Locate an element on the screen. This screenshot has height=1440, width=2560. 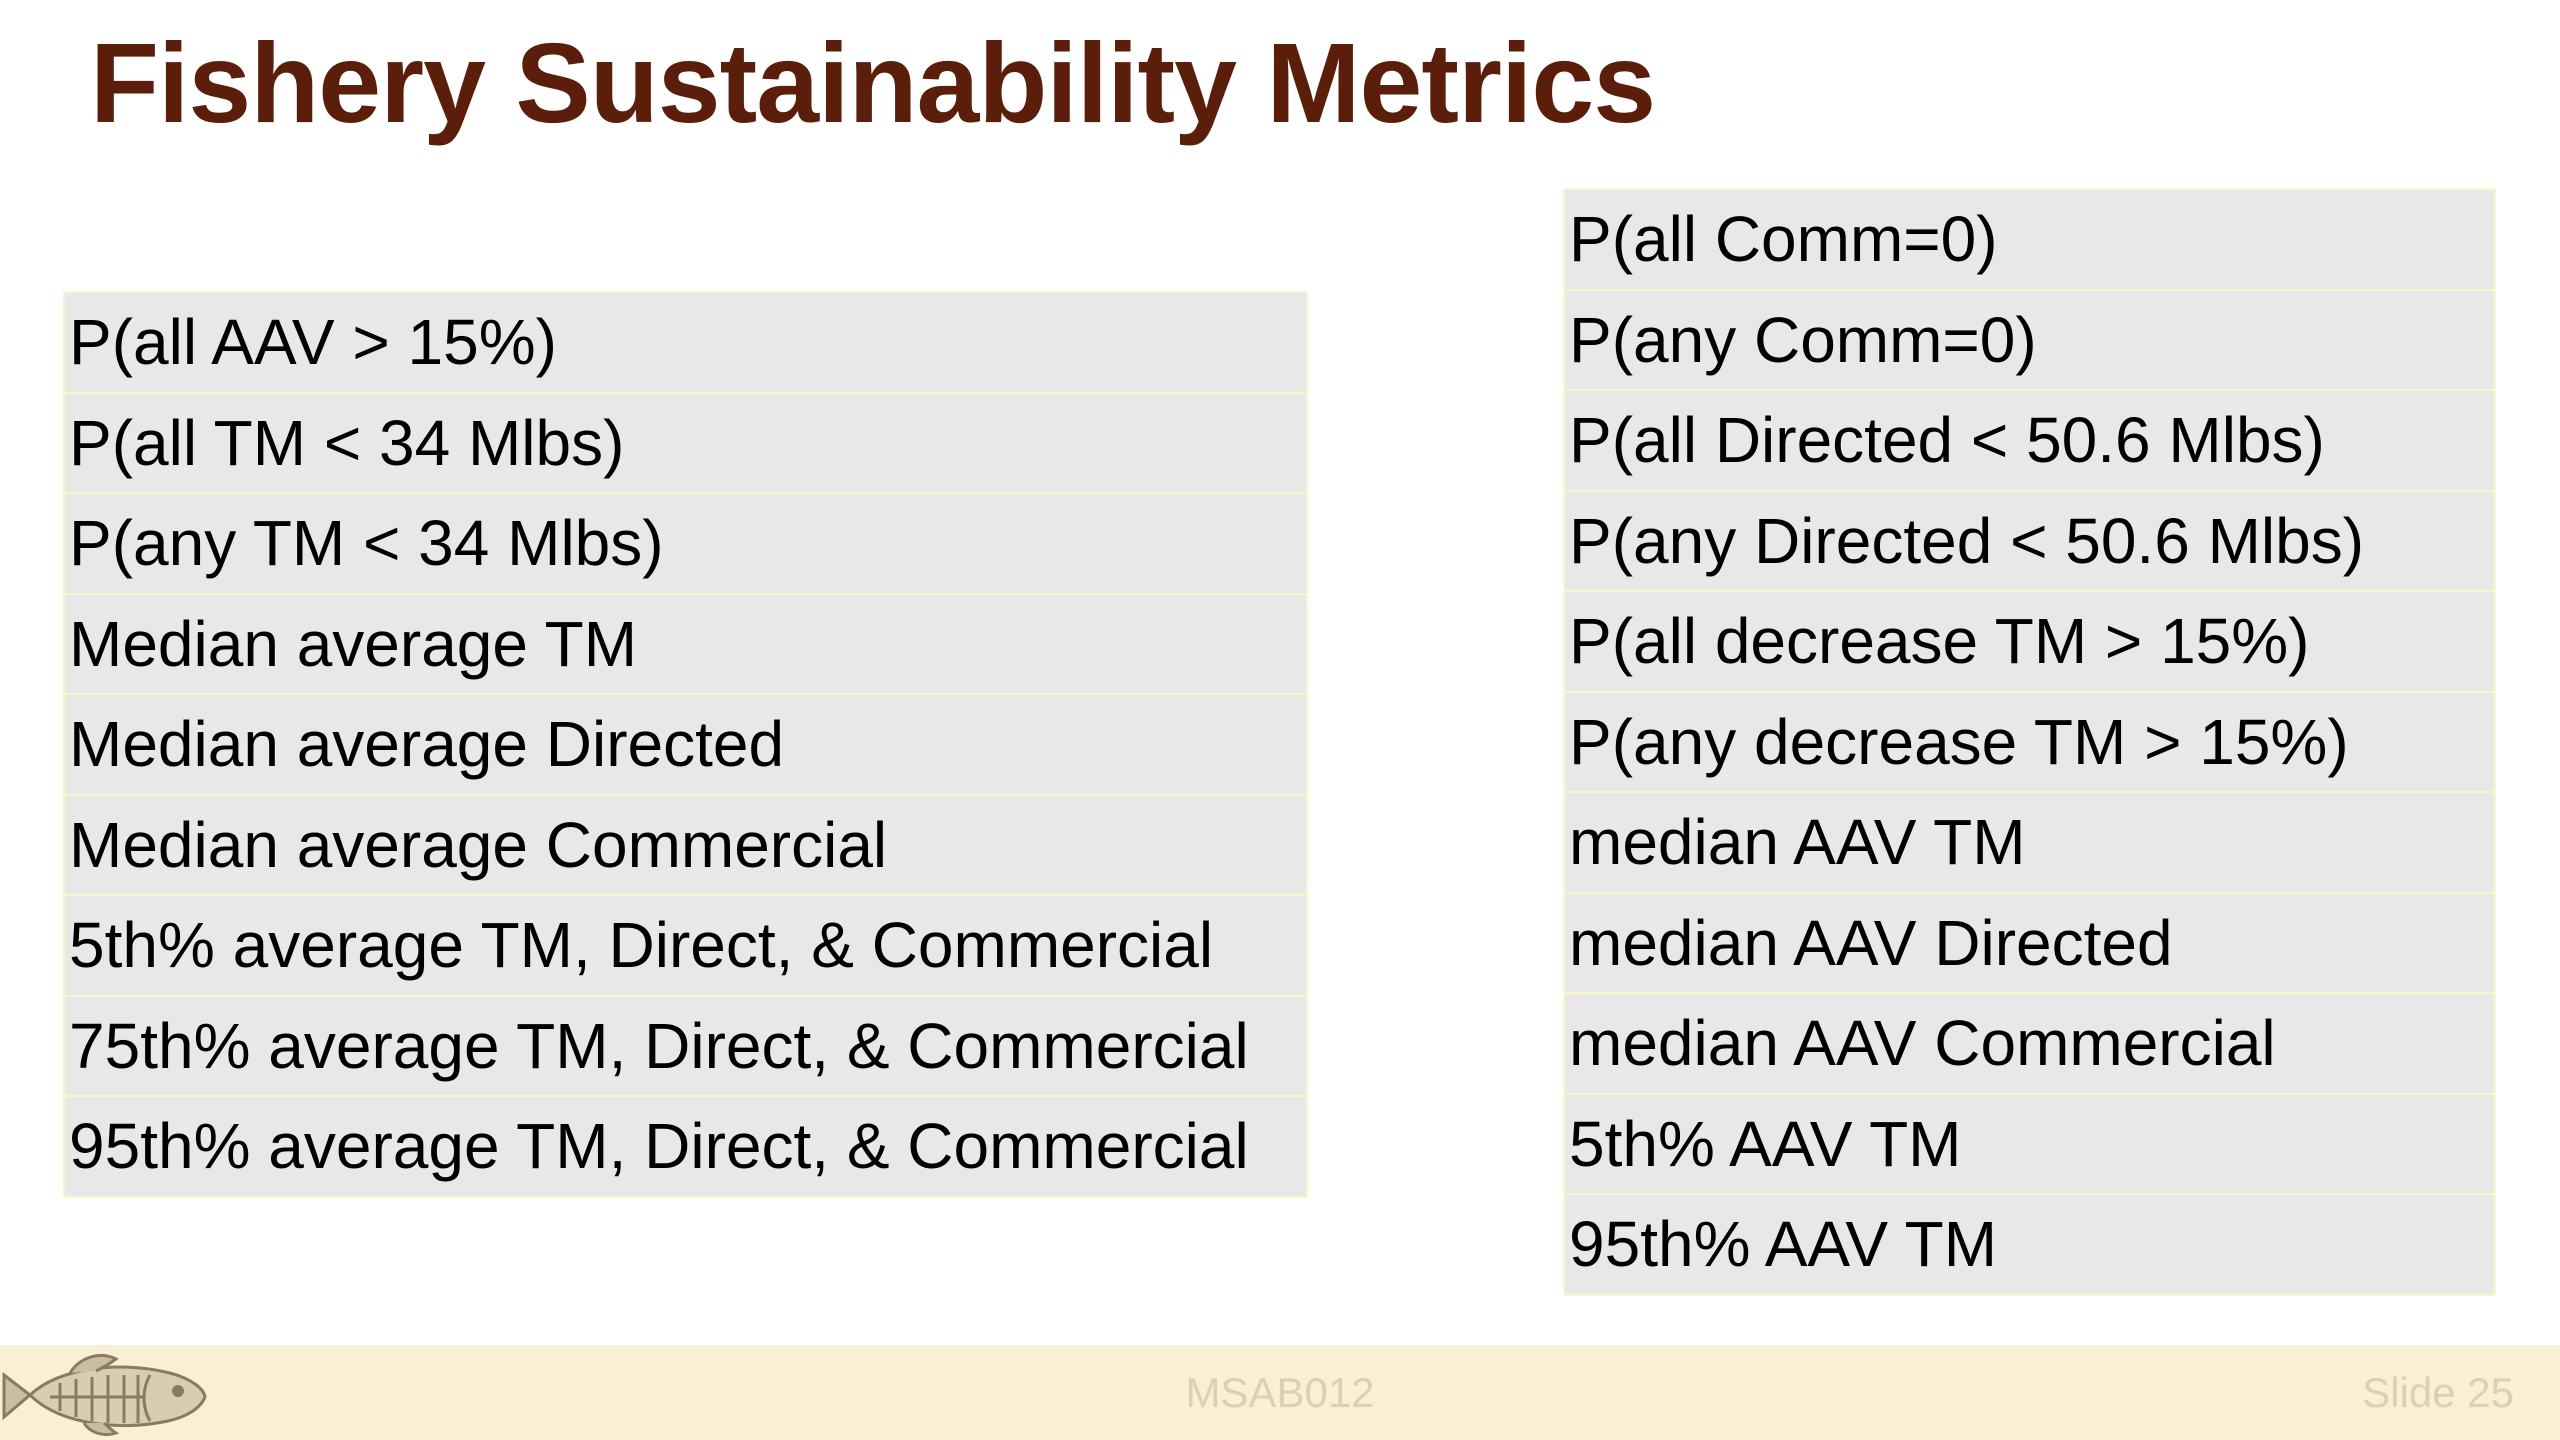
metric-cell: P(all TM < 34 Mlbs) is located at coordinates (685, 442).